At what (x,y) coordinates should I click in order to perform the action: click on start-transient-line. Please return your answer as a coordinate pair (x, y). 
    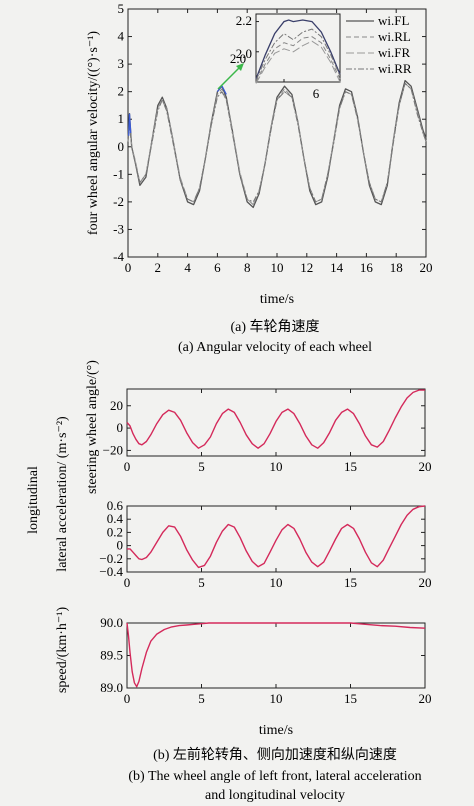
    Looking at the image, I should click on (130, 124).